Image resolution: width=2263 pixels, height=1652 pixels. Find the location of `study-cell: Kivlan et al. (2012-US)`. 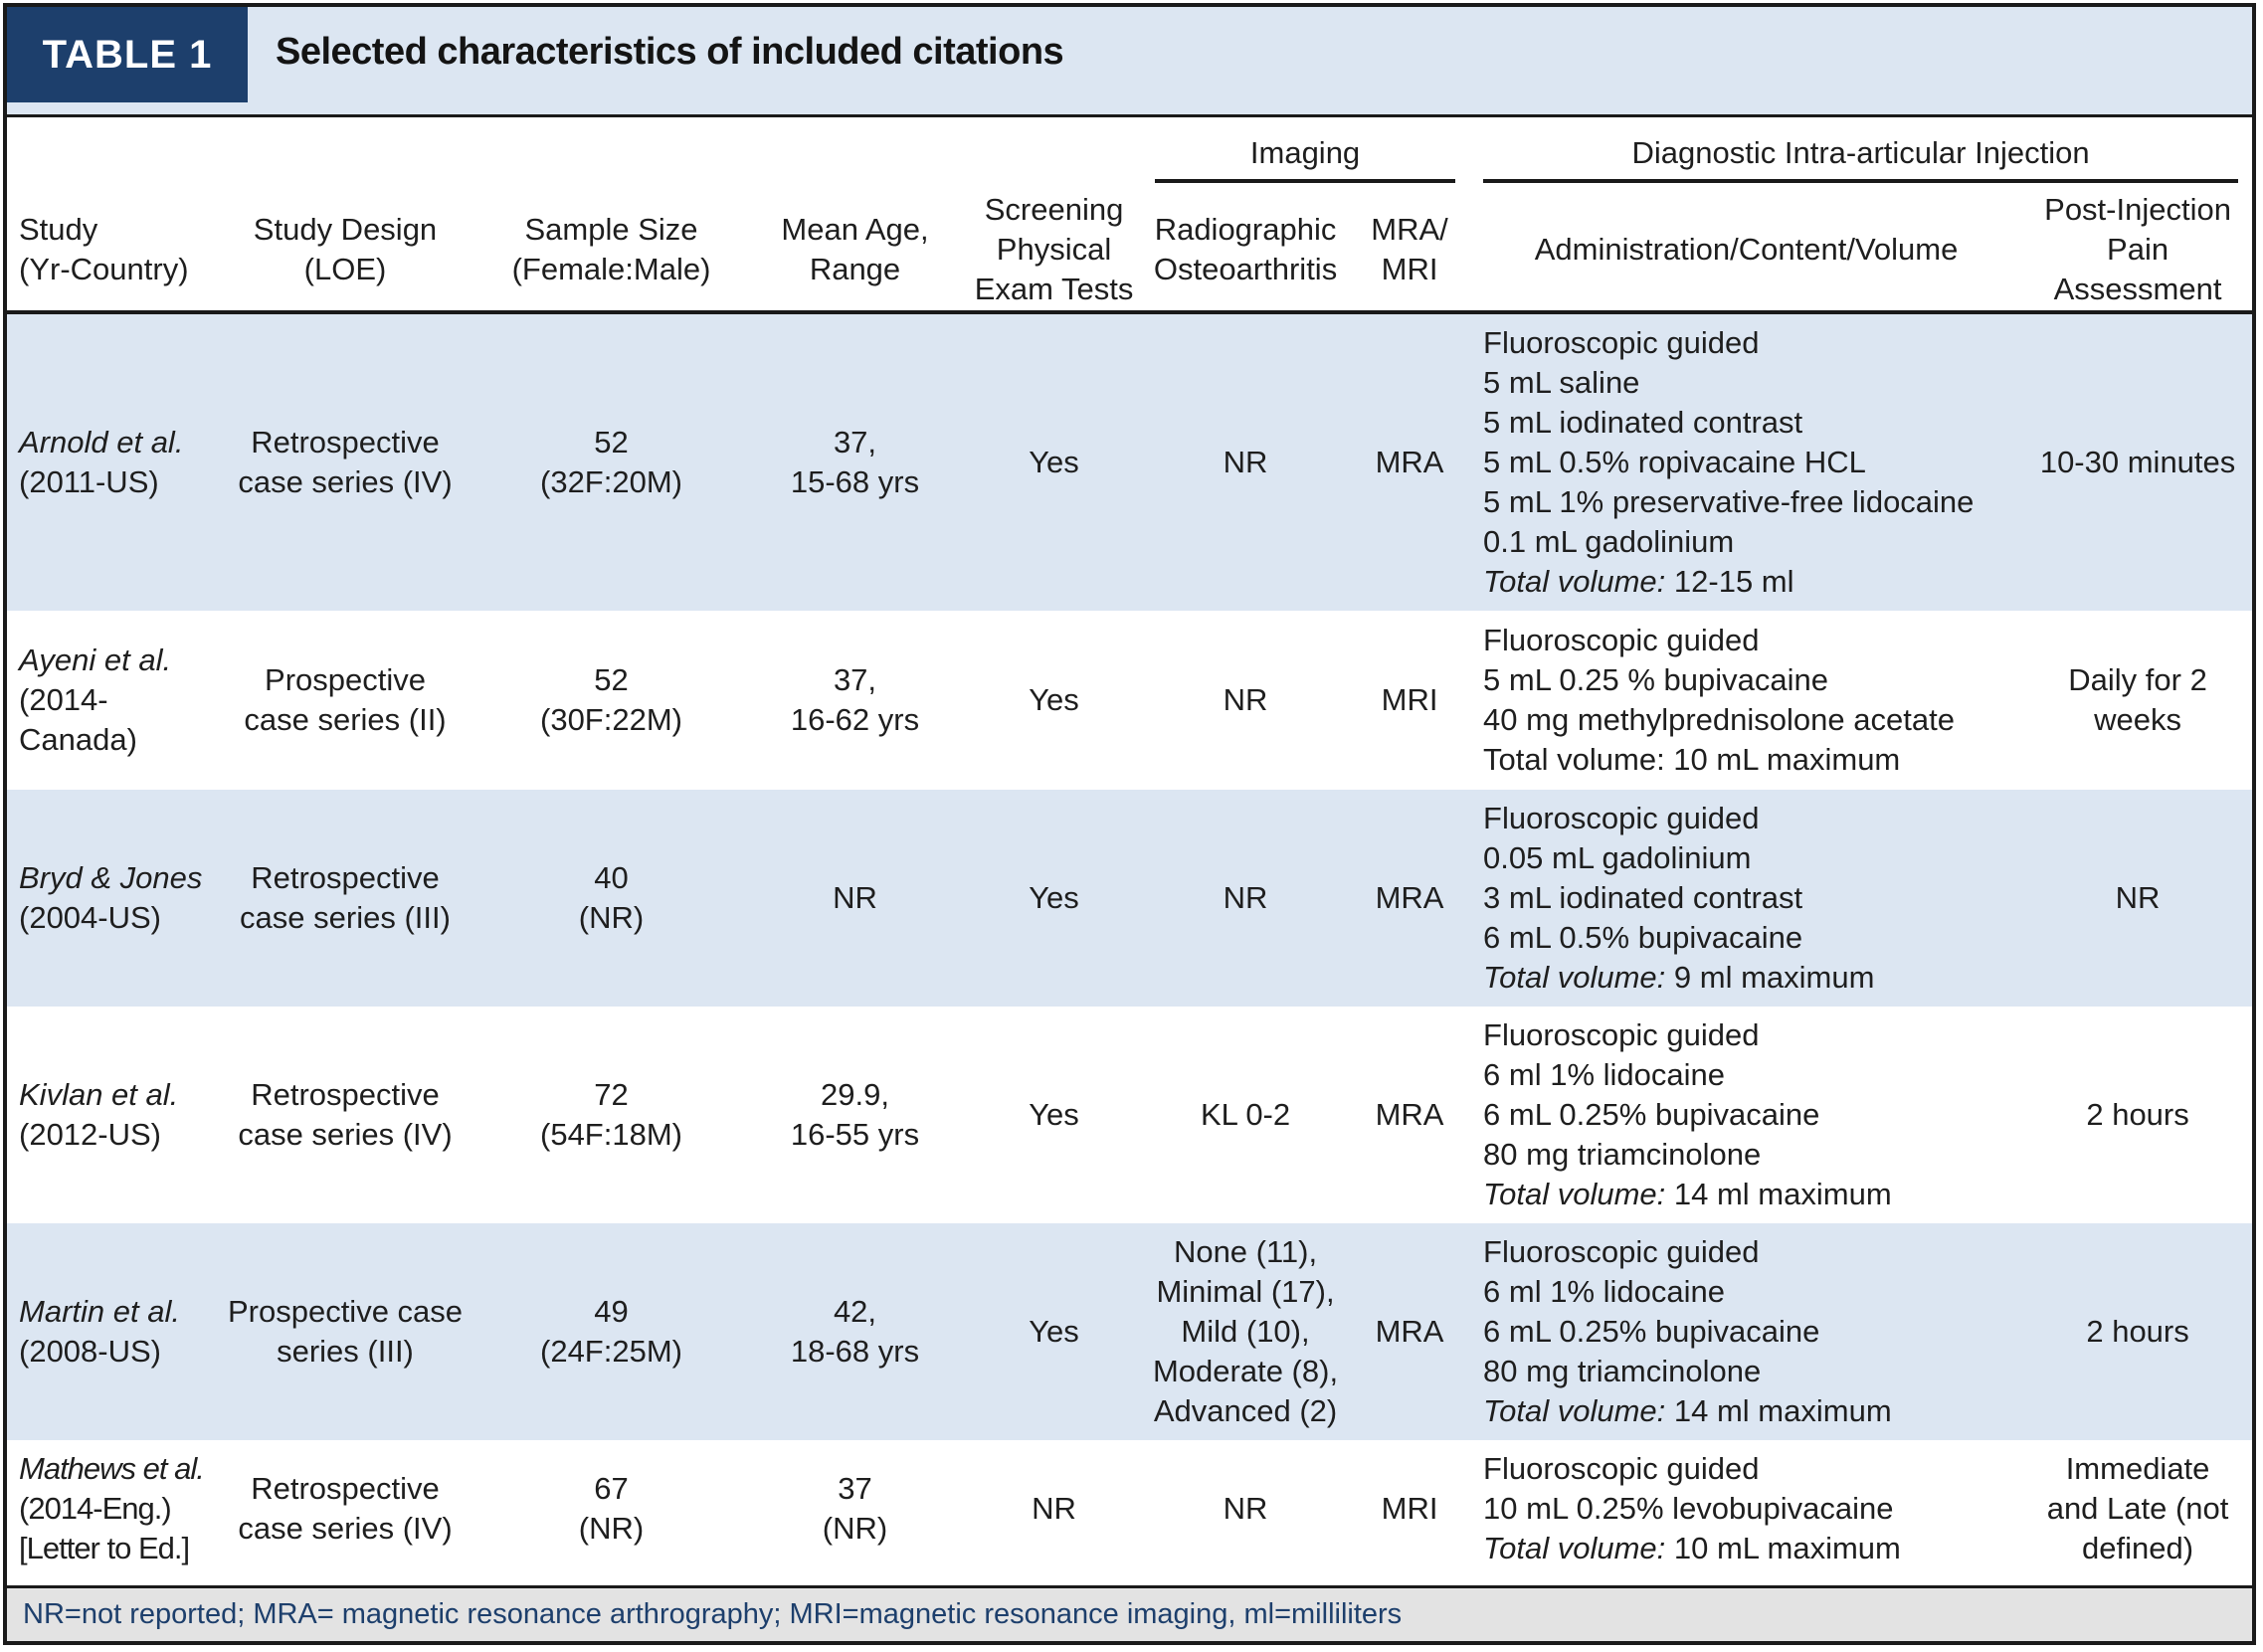

study-cell: Kivlan et al. (2012-US) is located at coordinates (99, 1114).